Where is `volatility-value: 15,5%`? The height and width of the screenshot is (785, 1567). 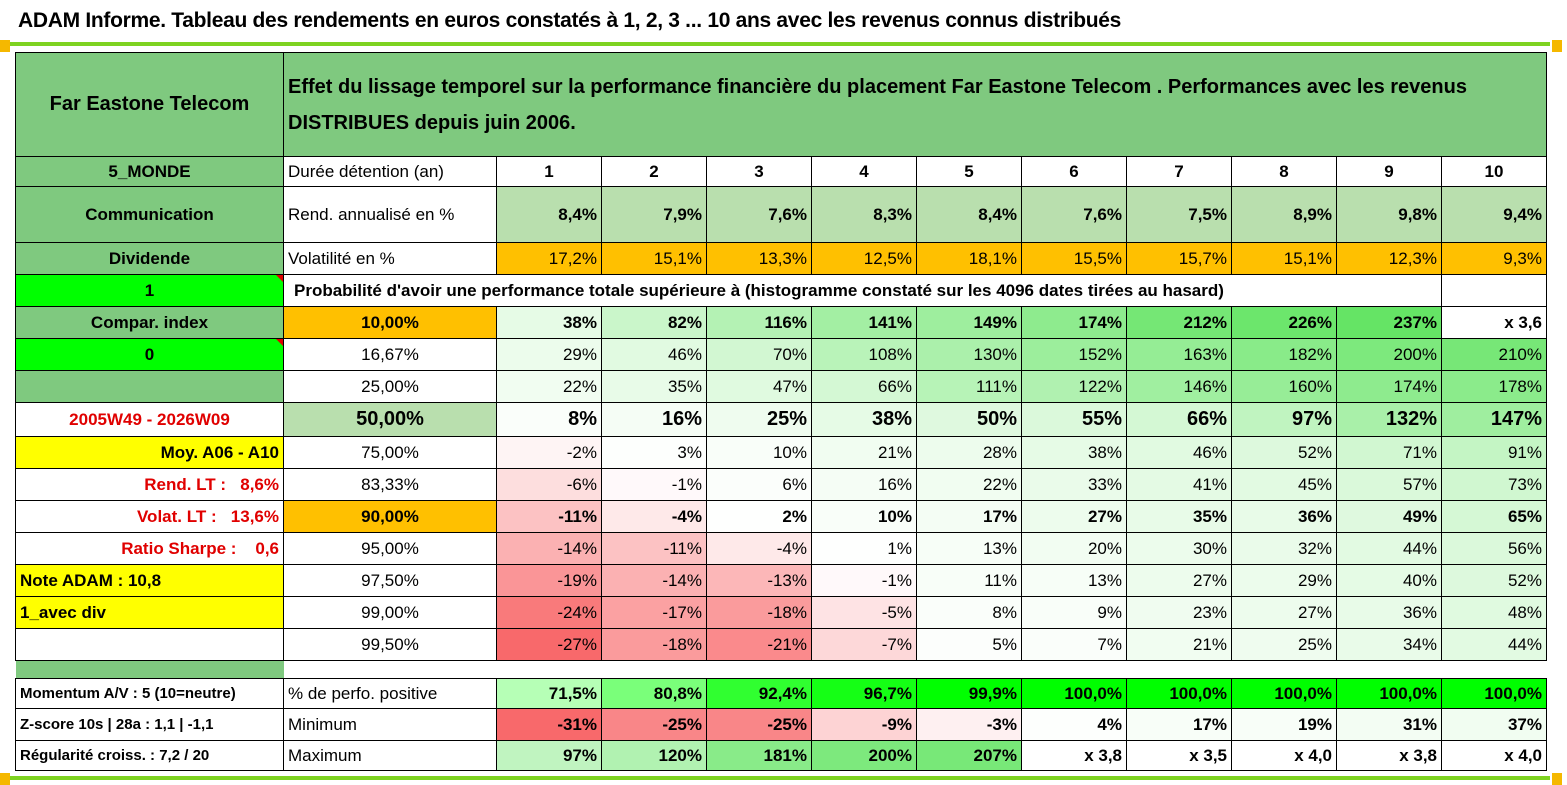
volatility-value: 15,5% is located at coordinates (1074, 258).